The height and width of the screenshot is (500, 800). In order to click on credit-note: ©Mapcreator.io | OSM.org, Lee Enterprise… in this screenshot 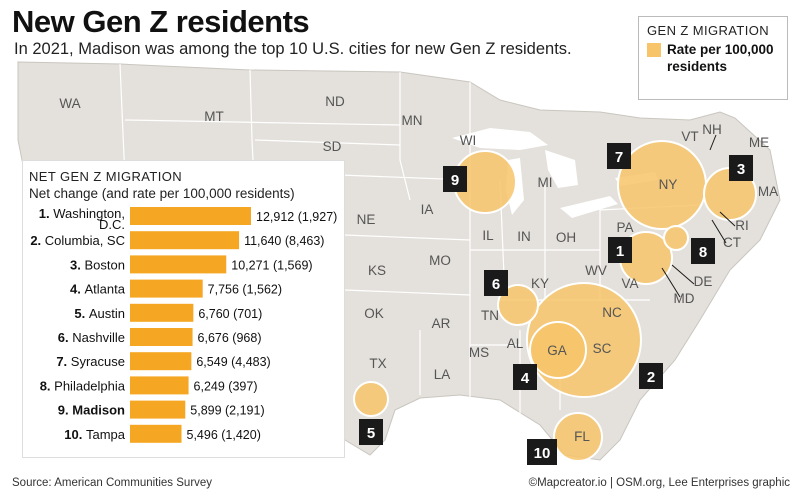, I will do `click(659, 483)`.